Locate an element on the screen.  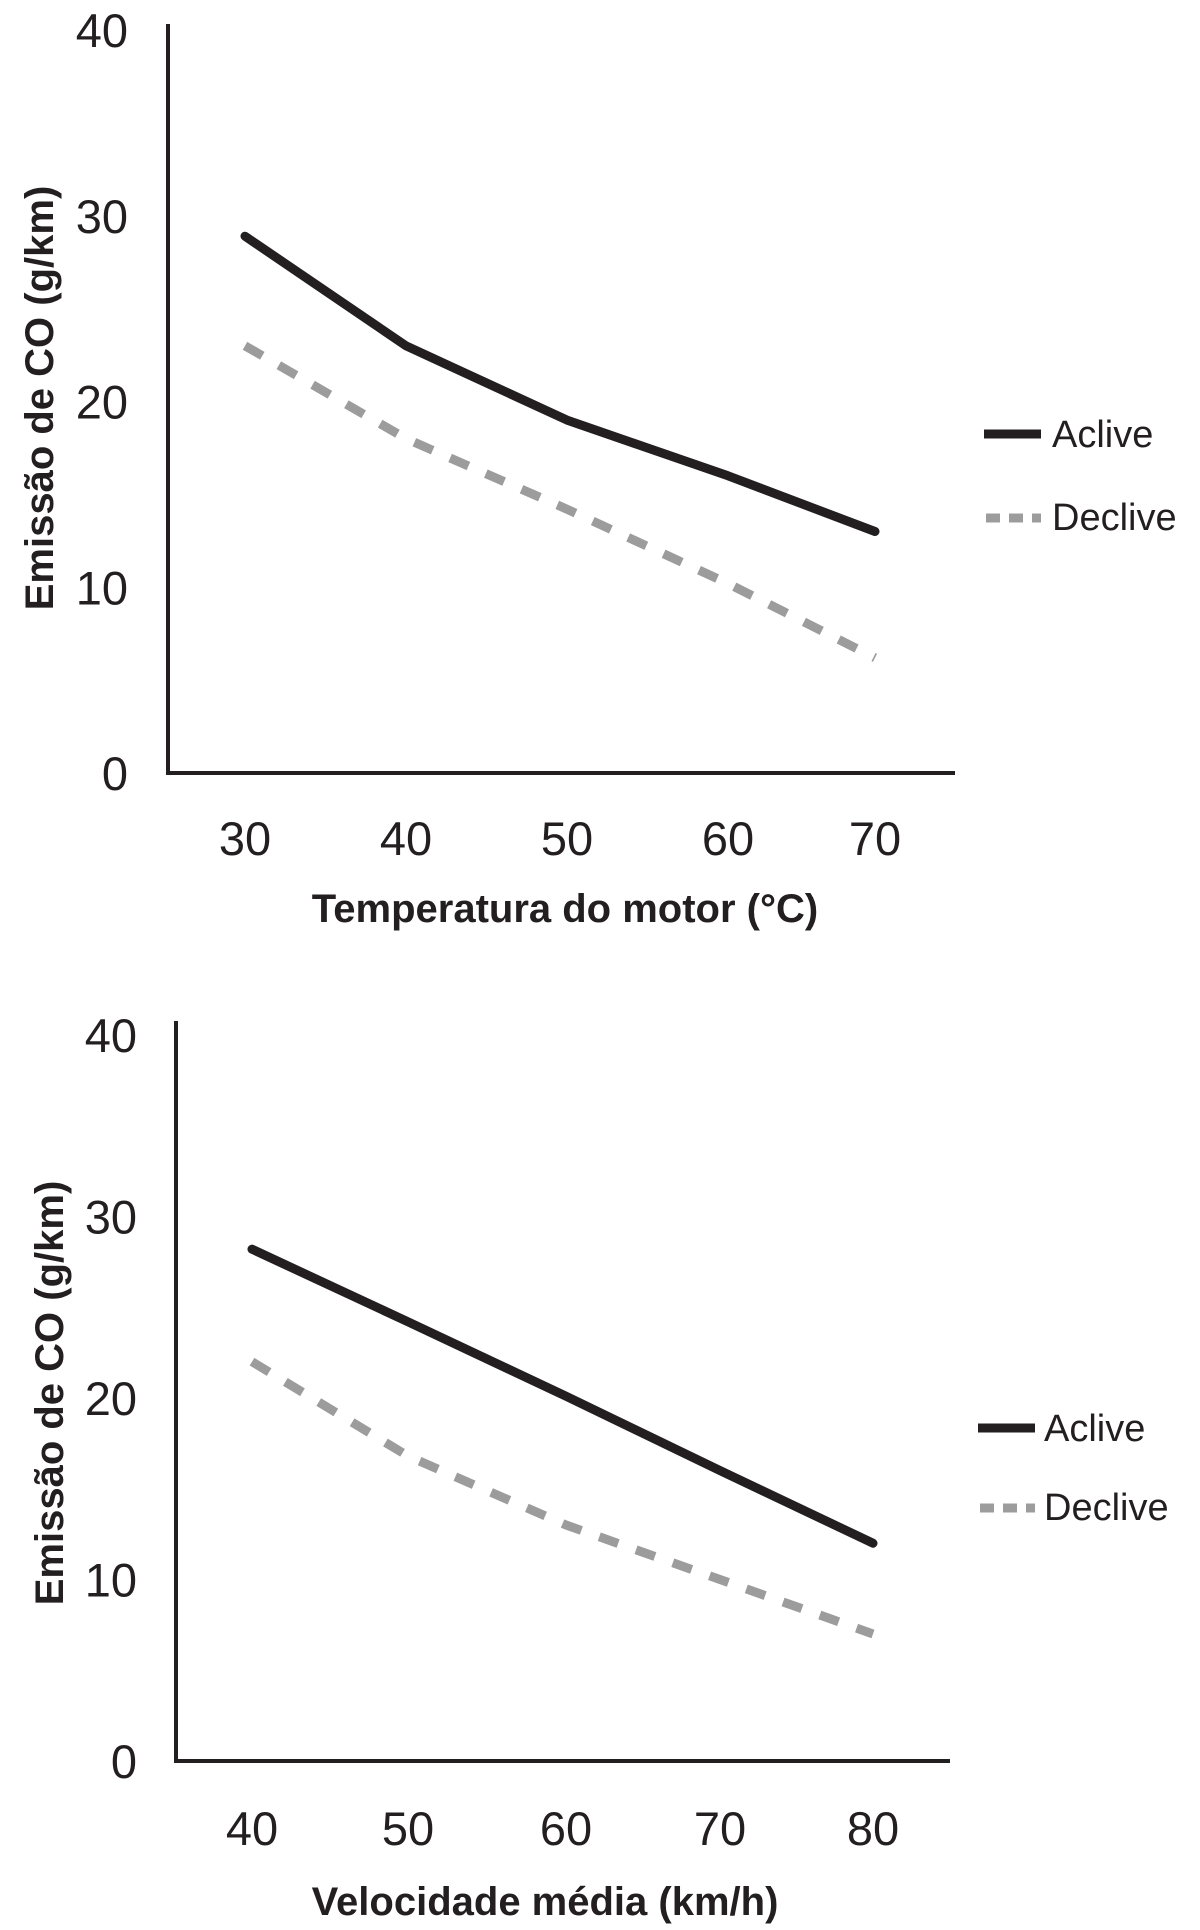
x-tick-label: 30 is located at coordinates (245, 838).